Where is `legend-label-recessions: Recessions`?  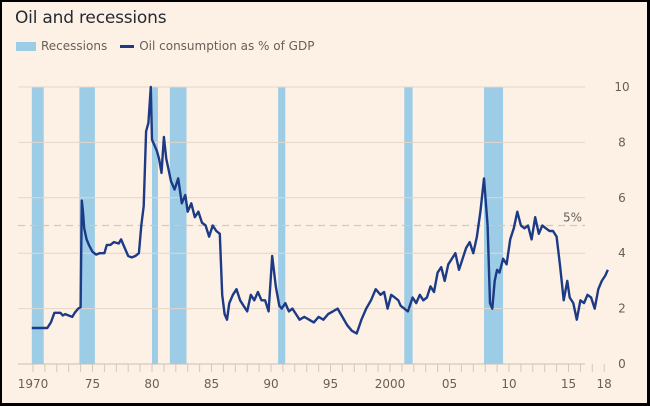
legend-label-recessions: Recessions is located at coordinates (74, 46).